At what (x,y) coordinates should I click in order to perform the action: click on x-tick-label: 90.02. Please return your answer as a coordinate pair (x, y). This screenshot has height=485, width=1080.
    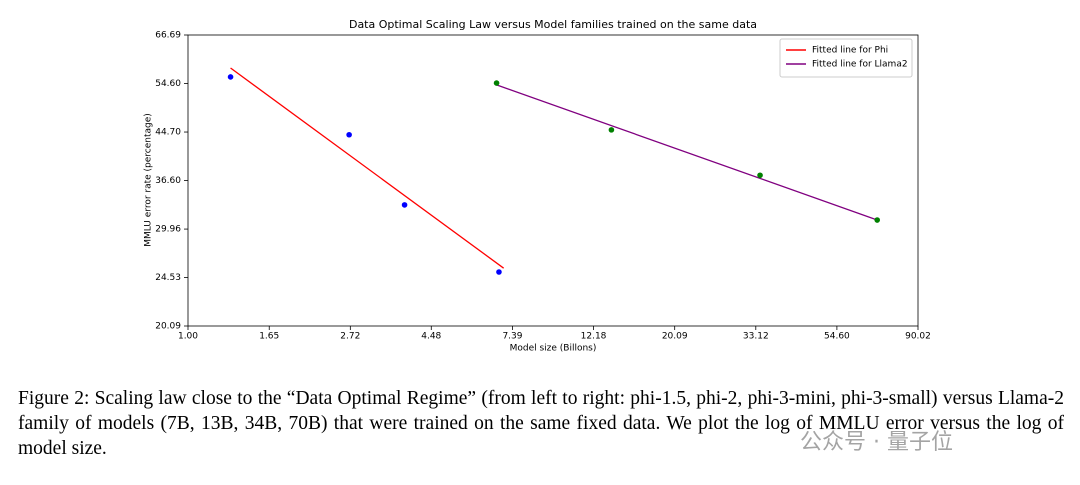
    Looking at the image, I should click on (918, 337).